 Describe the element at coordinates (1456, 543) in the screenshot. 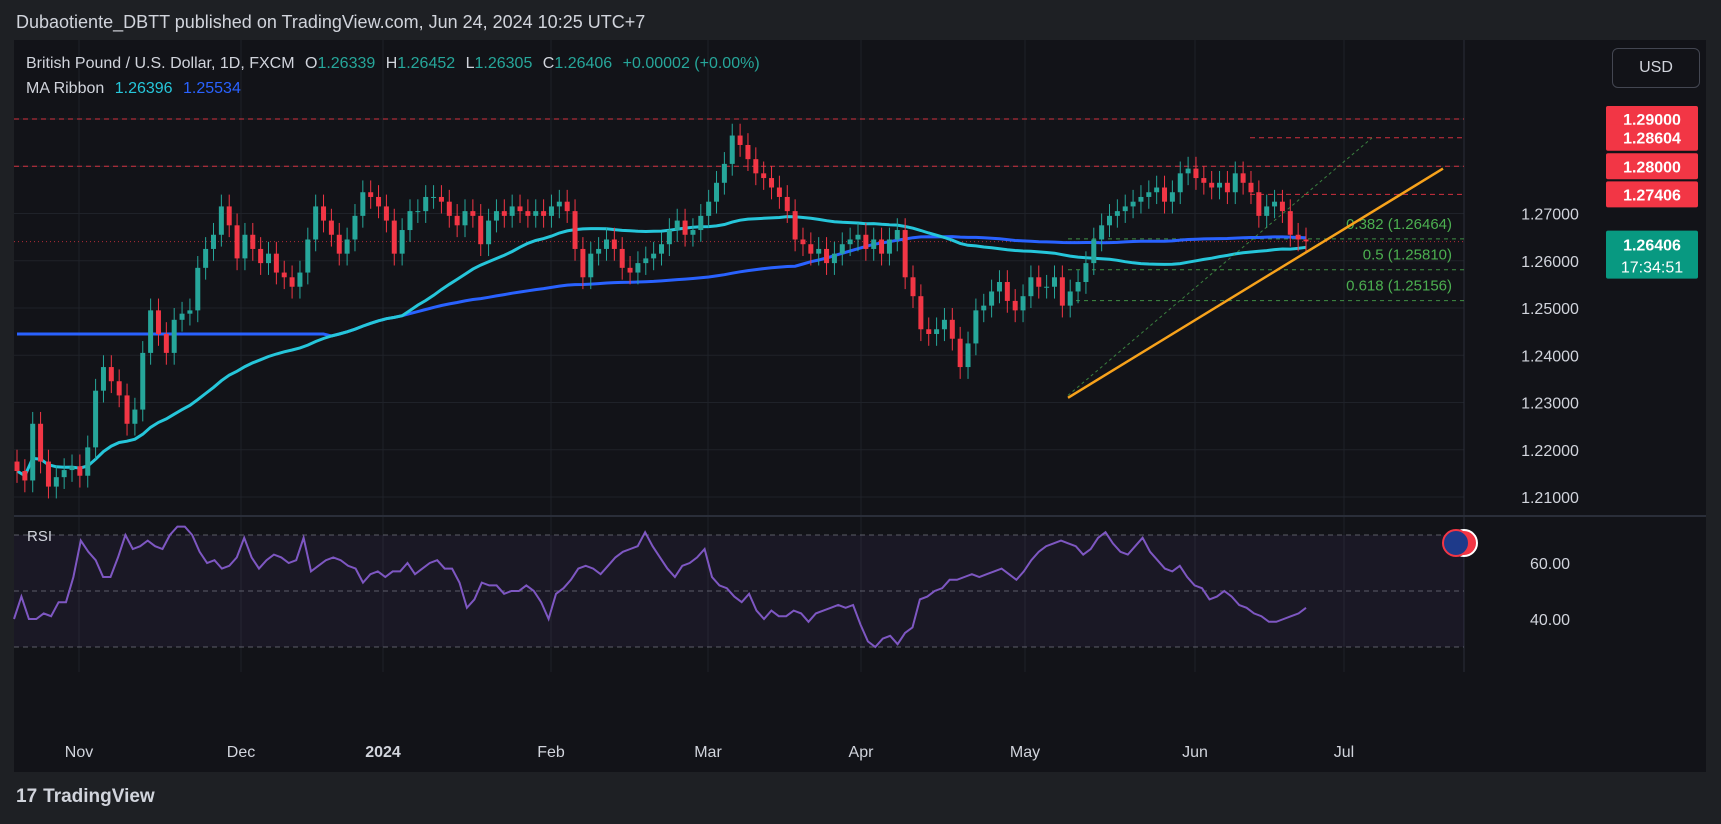

I see `event-flag-icon` at that location.